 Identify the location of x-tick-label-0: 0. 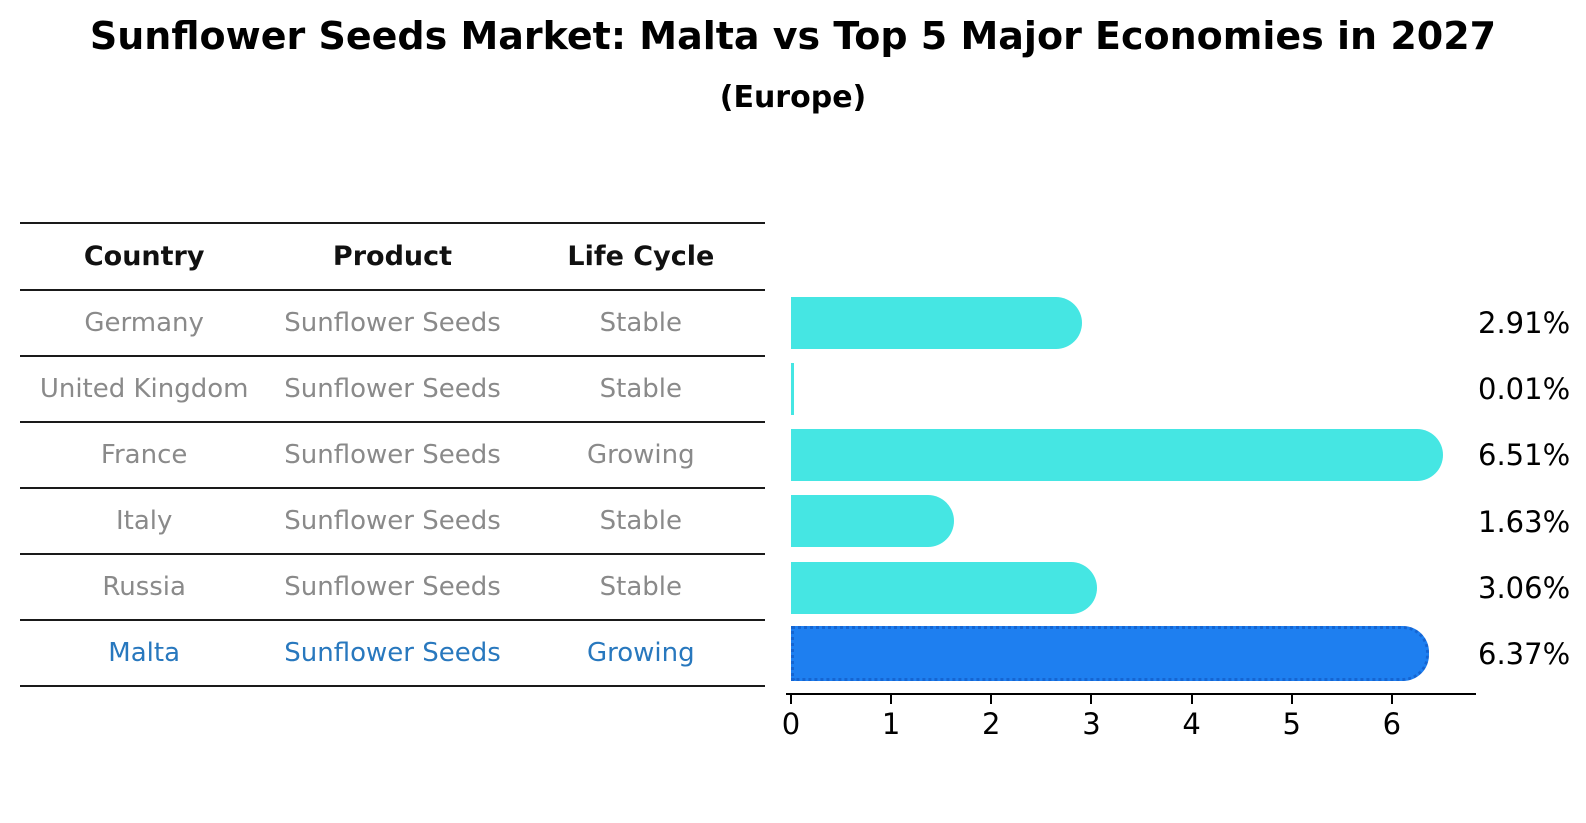
(791, 724).